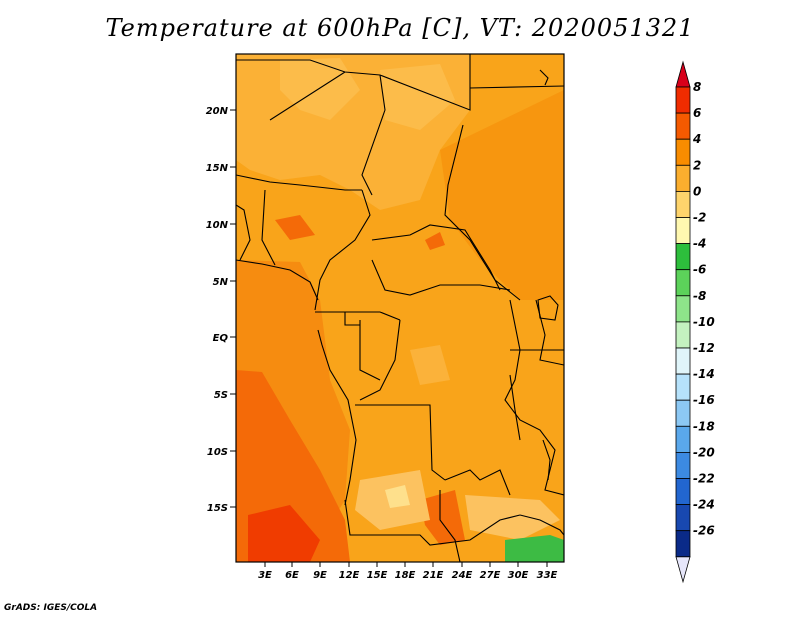 This screenshot has height=618, width=800. Describe the element at coordinates (697, 165) in the screenshot. I see `colorbar-label: 2` at that location.